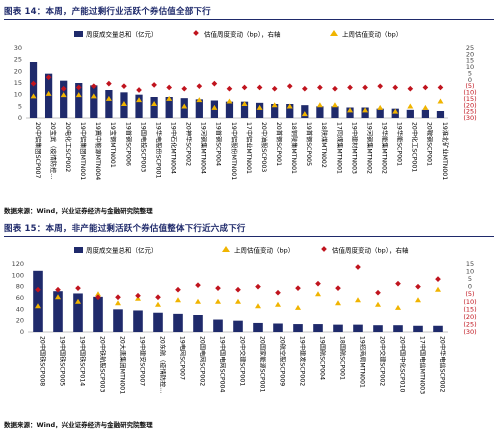 This screenshot has height=430, width=498. What do you see at coordinates (324, 145) in the screenshot?
I see `category-label: 18陕煤MTN002` at bounding box center [324, 145].